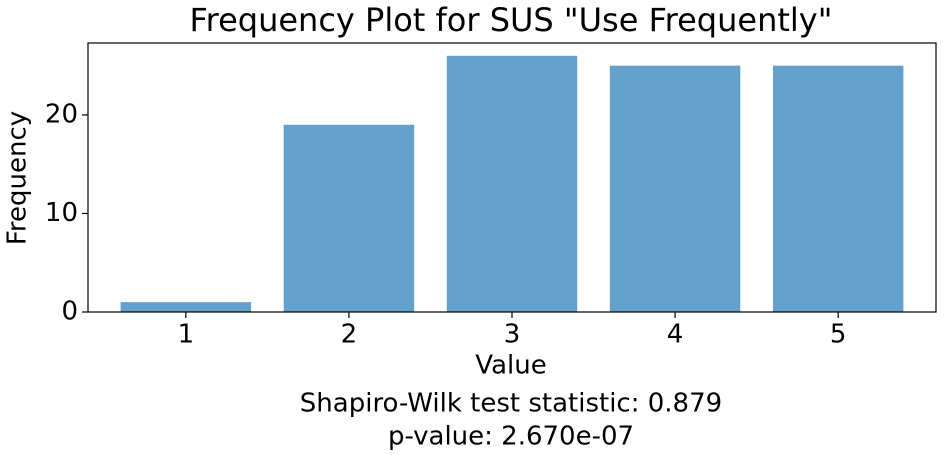  I want to click on y-axis-label: Frequency, so click(18, 178).